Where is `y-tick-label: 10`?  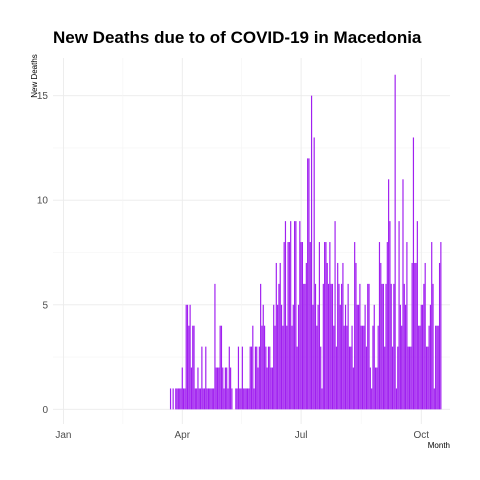 y-tick-label: 10 is located at coordinates (43, 201).